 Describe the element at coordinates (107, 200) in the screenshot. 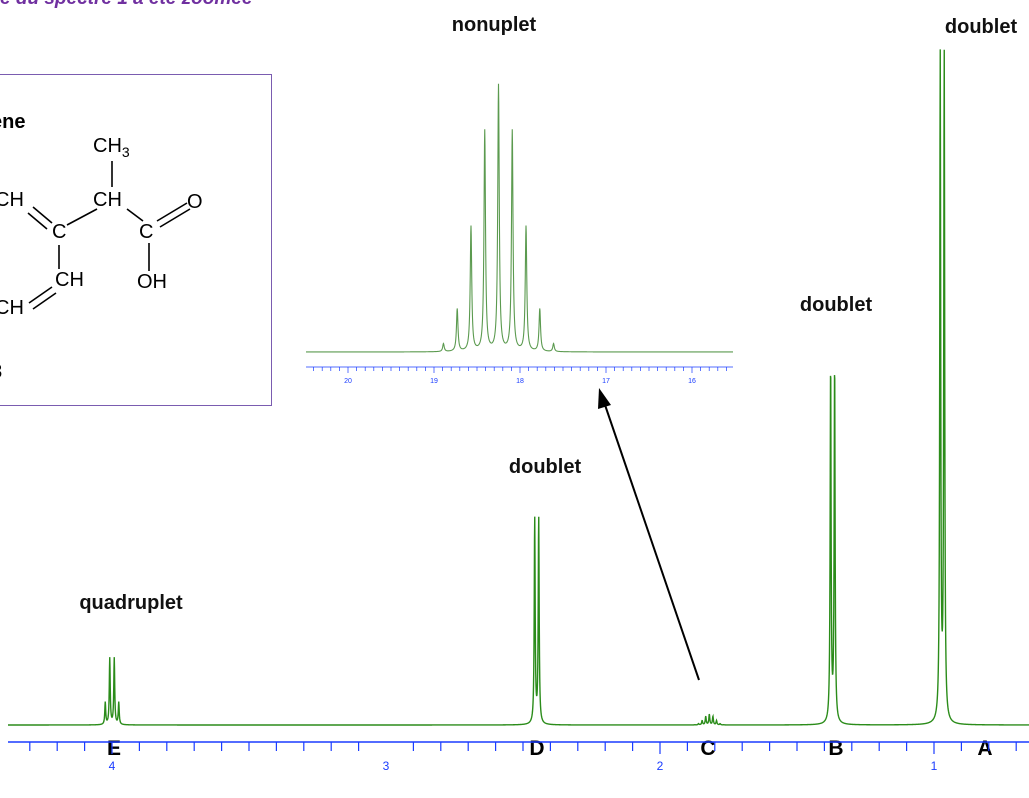

I see `atom-ch-mid: CH` at that location.